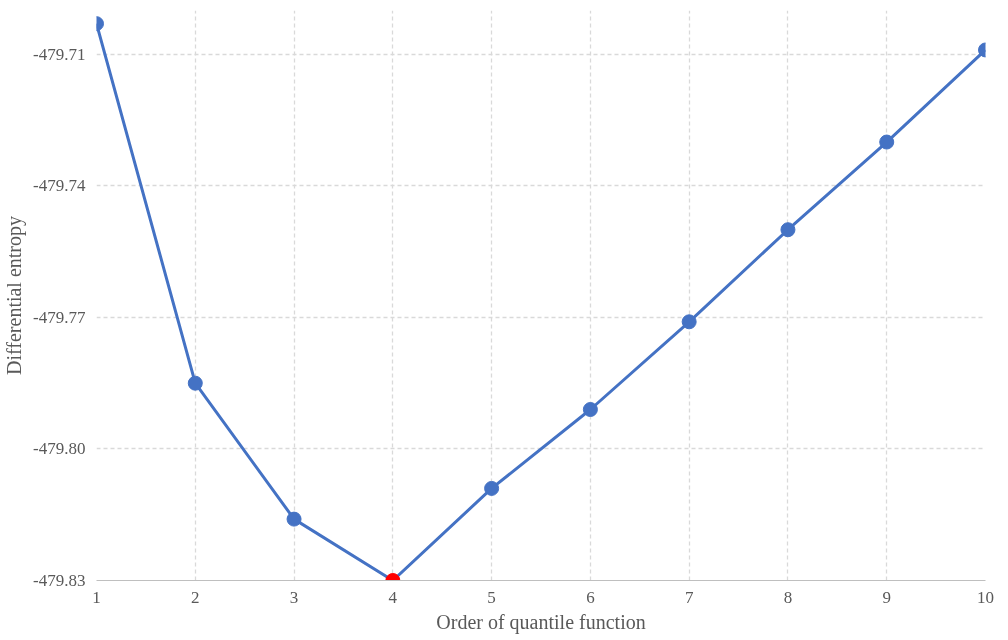 This screenshot has height=640, width=1008. Describe the element at coordinates (393, 597) in the screenshot. I see `x-tick-label: 4` at that location.